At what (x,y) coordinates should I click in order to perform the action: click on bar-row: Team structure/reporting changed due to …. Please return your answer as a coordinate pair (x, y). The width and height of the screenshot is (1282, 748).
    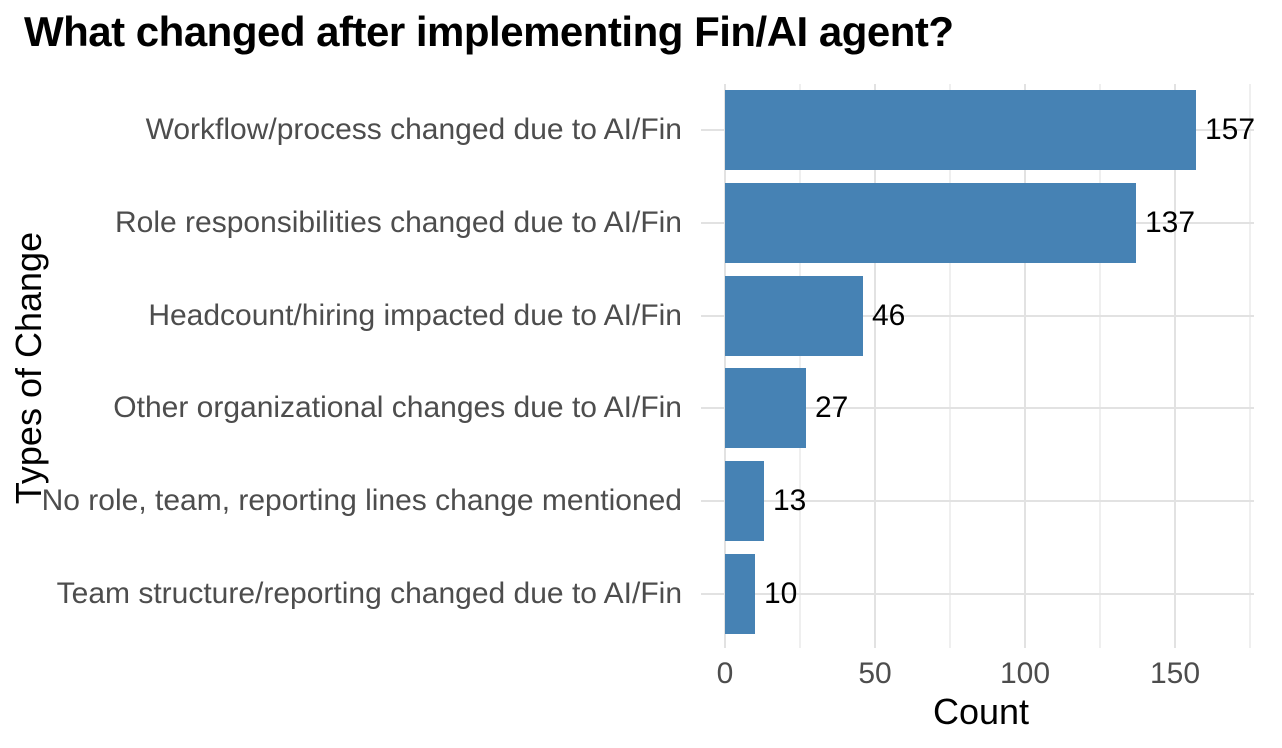
    Looking at the image, I should click on (641, 594).